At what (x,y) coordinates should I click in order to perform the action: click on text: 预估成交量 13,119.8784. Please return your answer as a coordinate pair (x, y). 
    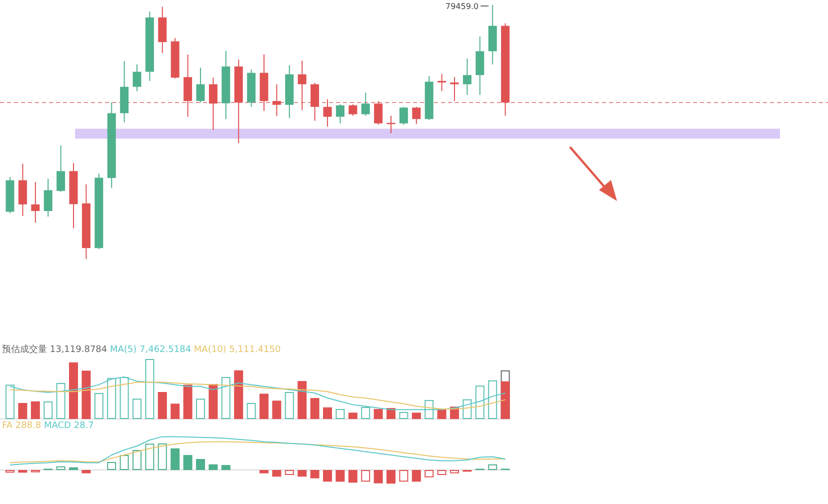
    Looking at the image, I should click on (56, 349).